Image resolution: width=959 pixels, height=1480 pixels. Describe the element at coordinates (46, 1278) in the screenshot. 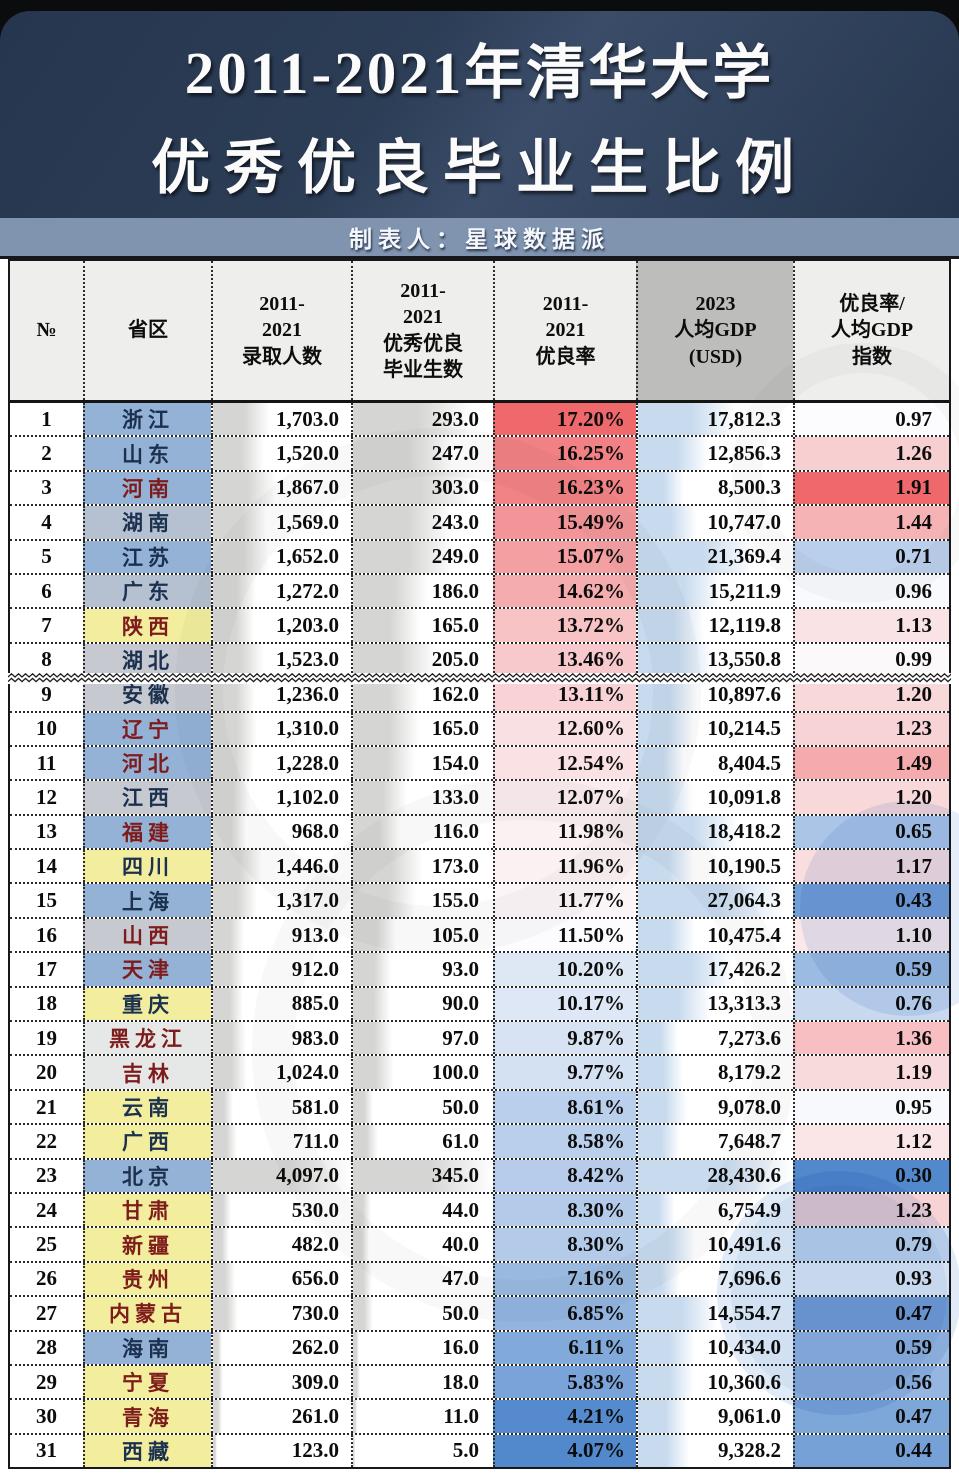

I see `cell-rank-value: 26` at that location.